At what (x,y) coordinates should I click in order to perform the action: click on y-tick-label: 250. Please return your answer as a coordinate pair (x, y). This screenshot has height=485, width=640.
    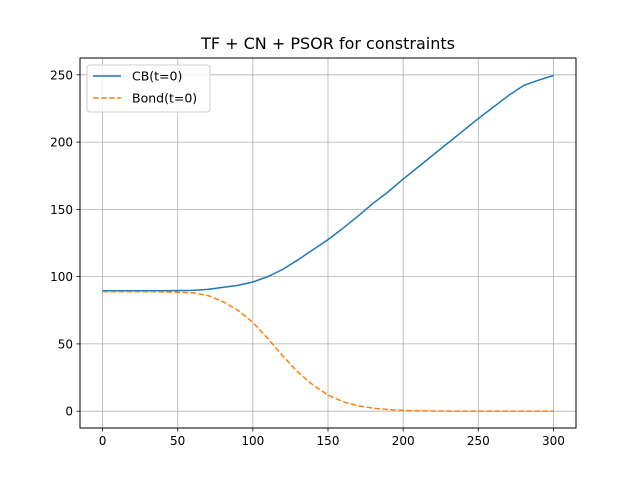
    Looking at the image, I should click on (61, 75).